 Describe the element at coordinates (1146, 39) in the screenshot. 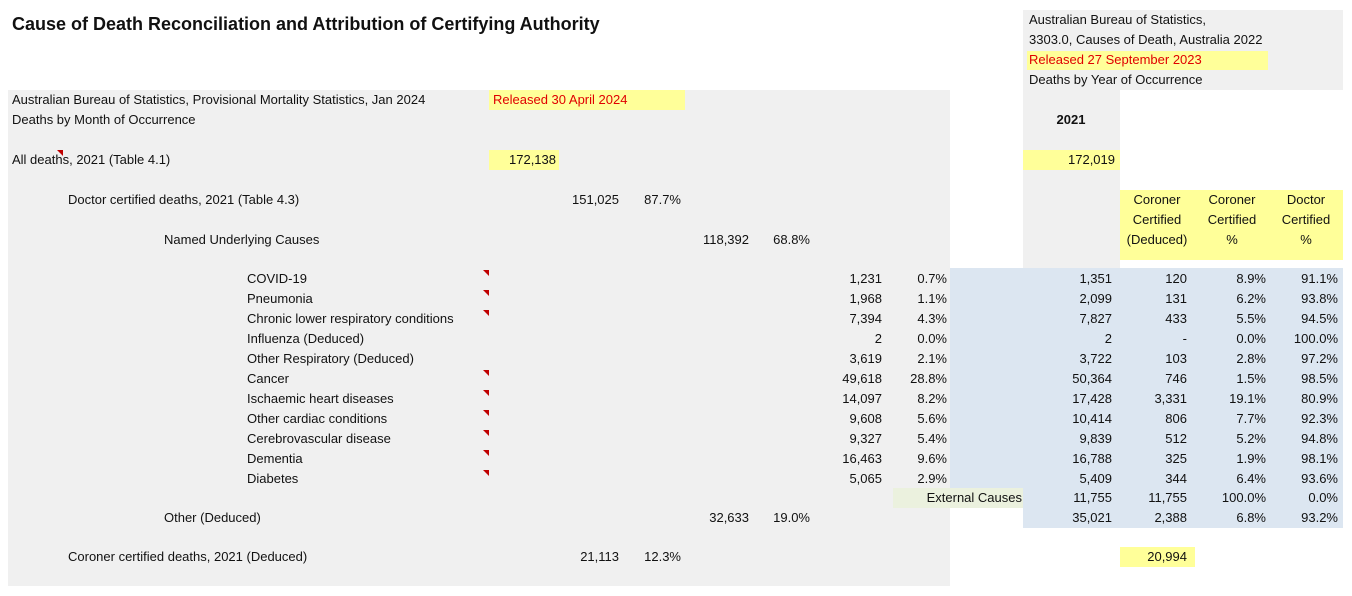

I see `source: 3303.0, Causes of Death, Australia 2022` at that location.